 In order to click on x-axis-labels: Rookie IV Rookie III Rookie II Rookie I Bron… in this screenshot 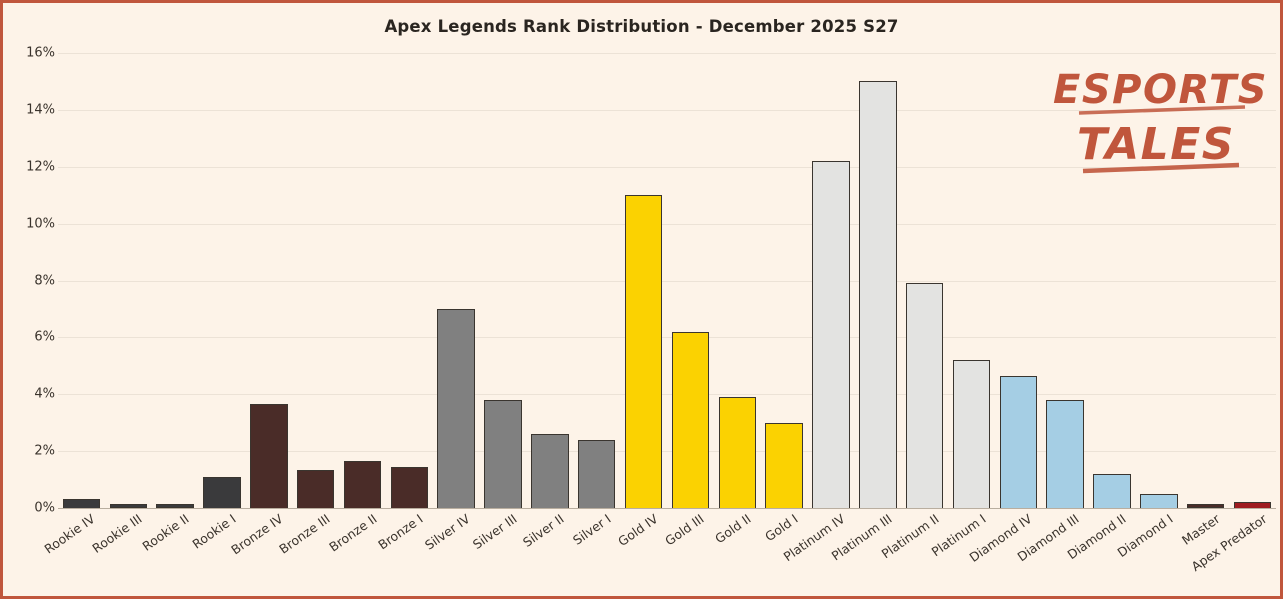, I will do `click(659, 553)`.